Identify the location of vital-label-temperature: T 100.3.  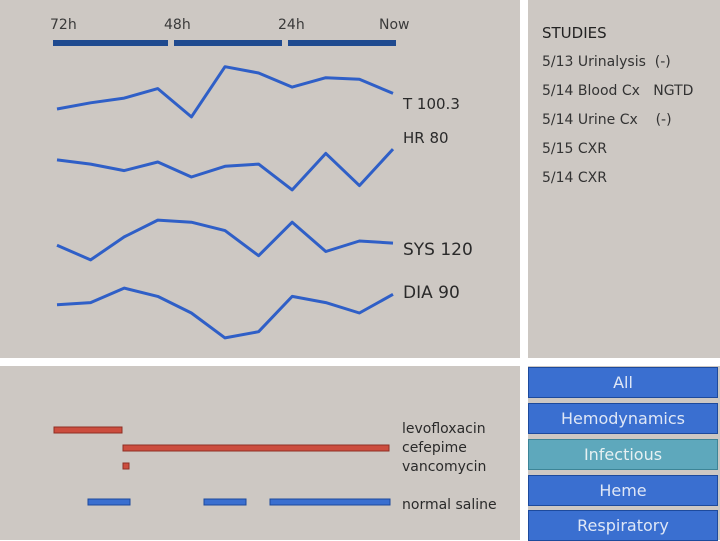
(431, 104).